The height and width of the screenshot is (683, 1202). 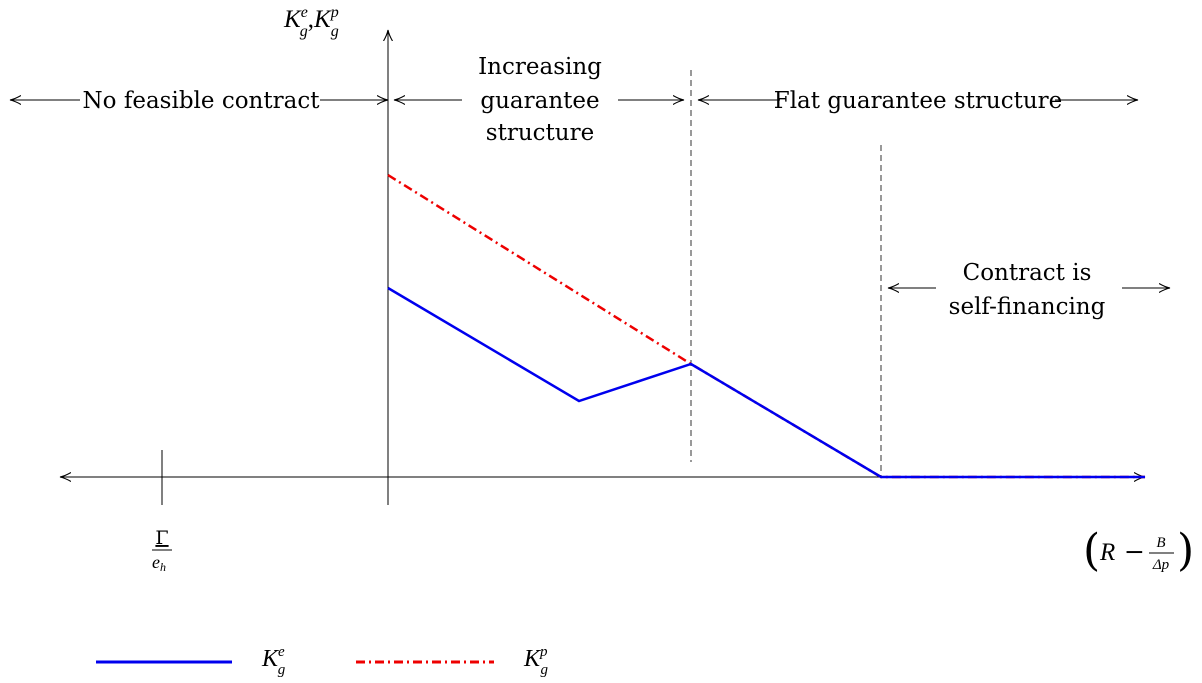 What do you see at coordinates (322, 661) in the screenshot?
I see `legend: Ke g Kp g` at bounding box center [322, 661].